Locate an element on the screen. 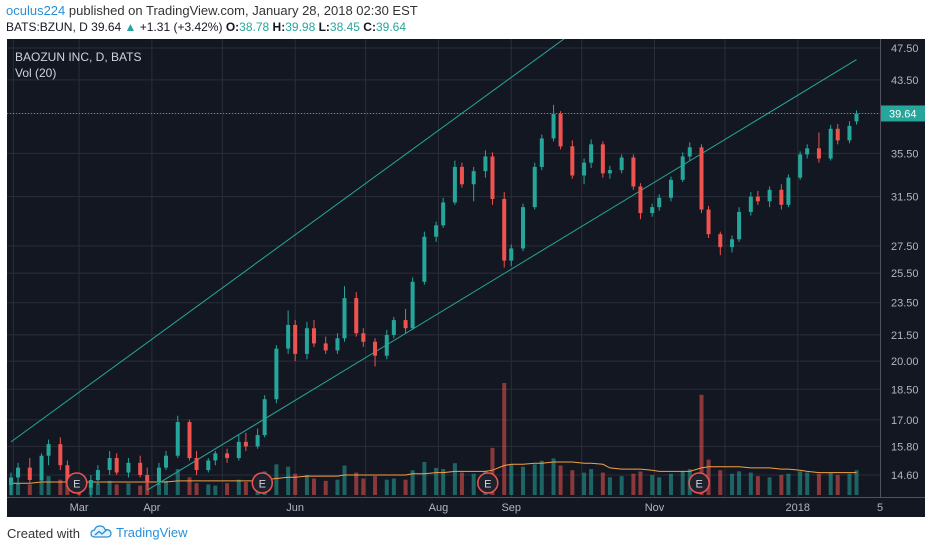 The image size is (932, 550). price-tick-label: 18.50 is located at coordinates (905, 390).